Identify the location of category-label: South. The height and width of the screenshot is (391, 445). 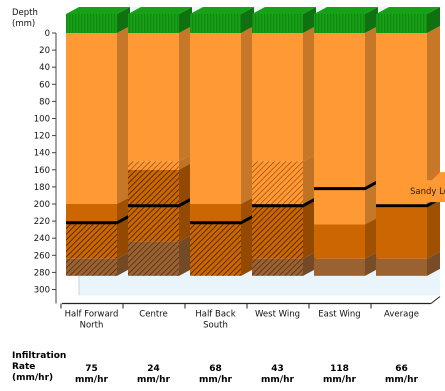
(215, 326).